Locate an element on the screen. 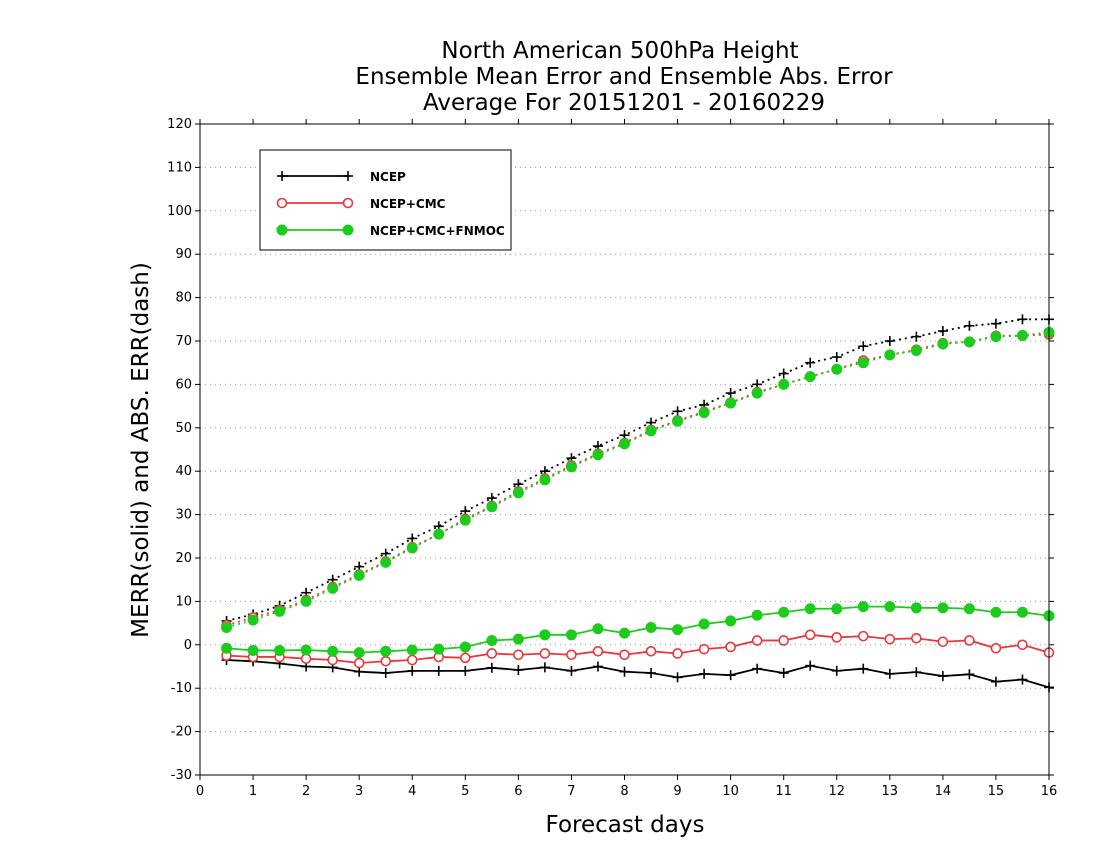 This screenshot has width=1100, height=850. legend-marker-start-ncep is located at coordinates (282, 176).